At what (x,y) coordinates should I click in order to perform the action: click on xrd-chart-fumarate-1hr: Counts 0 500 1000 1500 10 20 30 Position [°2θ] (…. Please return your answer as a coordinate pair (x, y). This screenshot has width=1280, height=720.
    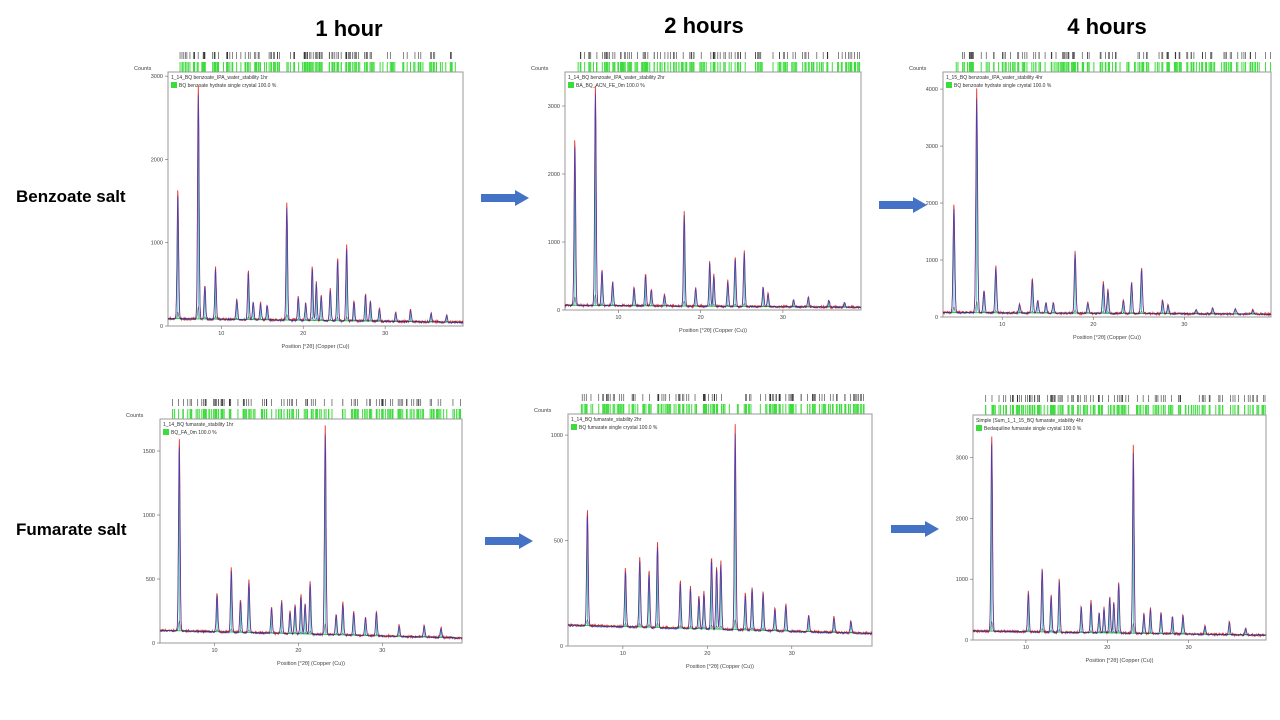
    Looking at the image, I should click on (293, 538).